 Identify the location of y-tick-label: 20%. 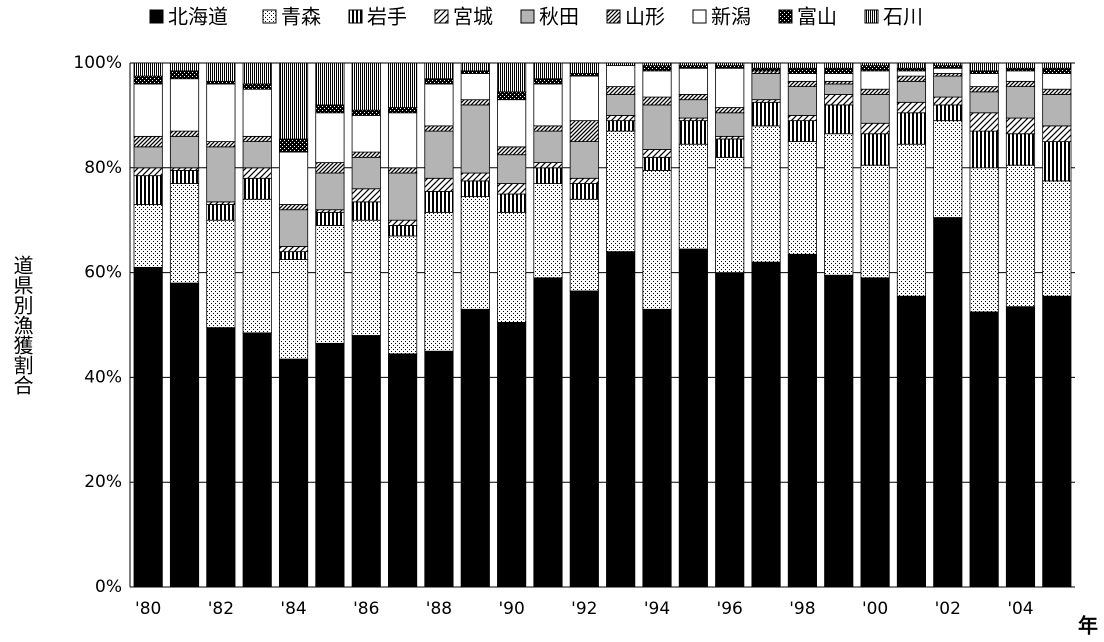
(103, 482).